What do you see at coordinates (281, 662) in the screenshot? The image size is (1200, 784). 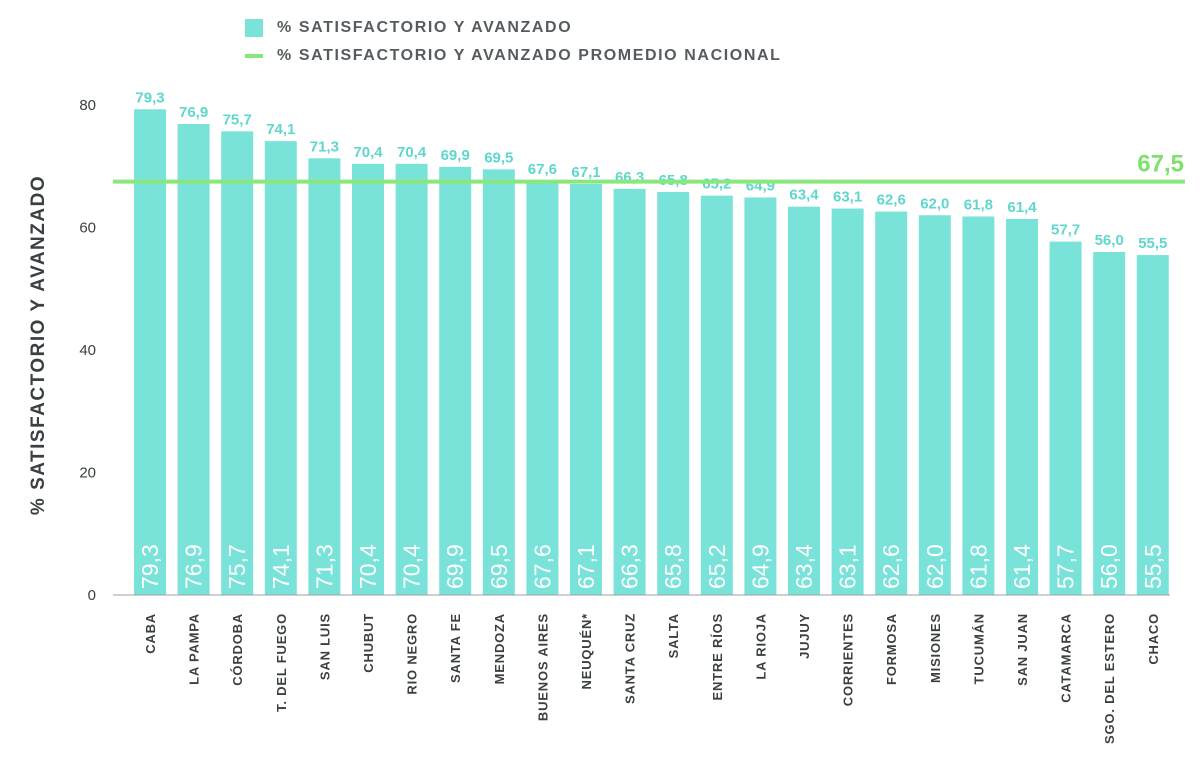 I see `x-tick-label: T. DEL FUEGO` at bounding box center [281, 662].